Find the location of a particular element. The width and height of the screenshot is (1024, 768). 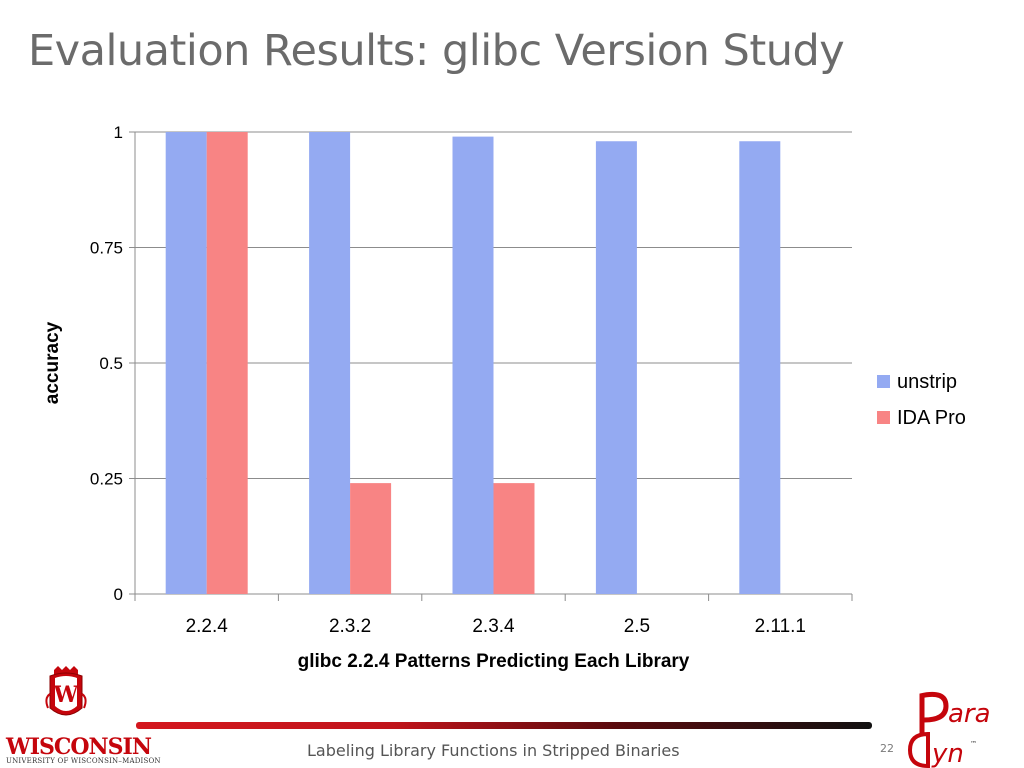

y-tick-label: 0.5 is located at coordinates (111, 363).